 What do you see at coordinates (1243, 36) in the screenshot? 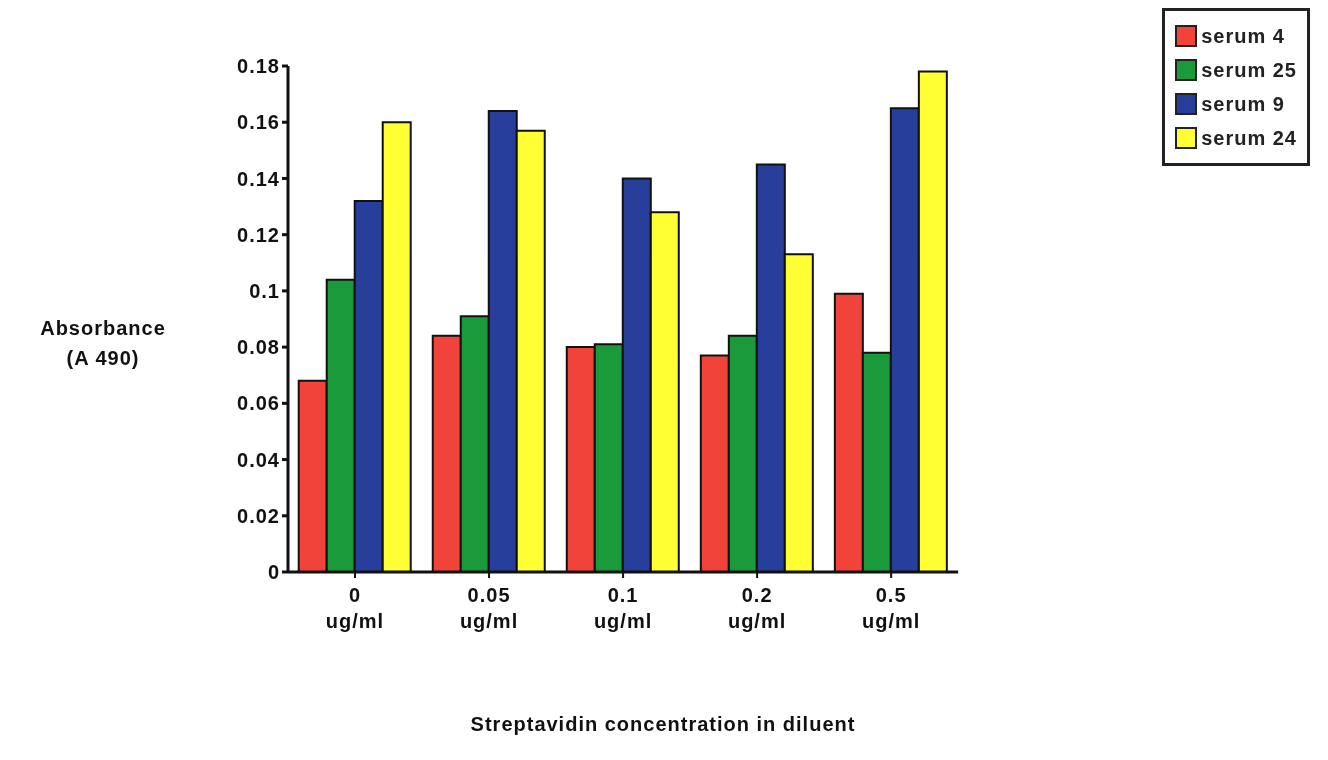
I see `legend-label: serum 4` at bounding box center [1243, 36].